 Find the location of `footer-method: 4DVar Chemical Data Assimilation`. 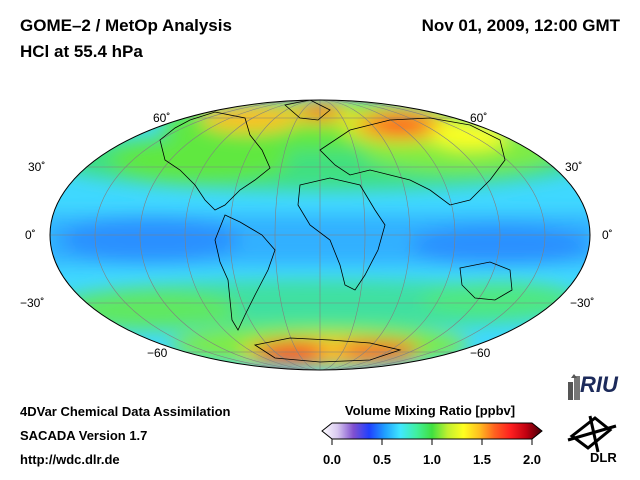

footer-method: 4DVar Chemical Data Assimilation is located at coordinates (125, 411).